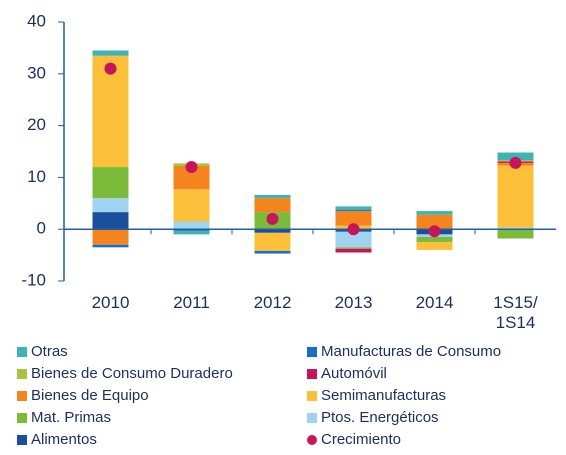 The image size is (566, 455). What do you see at coordinates (33, 279) in the screenshot?
I see `y-tick-label: -10` at bounding box center [33, 279].